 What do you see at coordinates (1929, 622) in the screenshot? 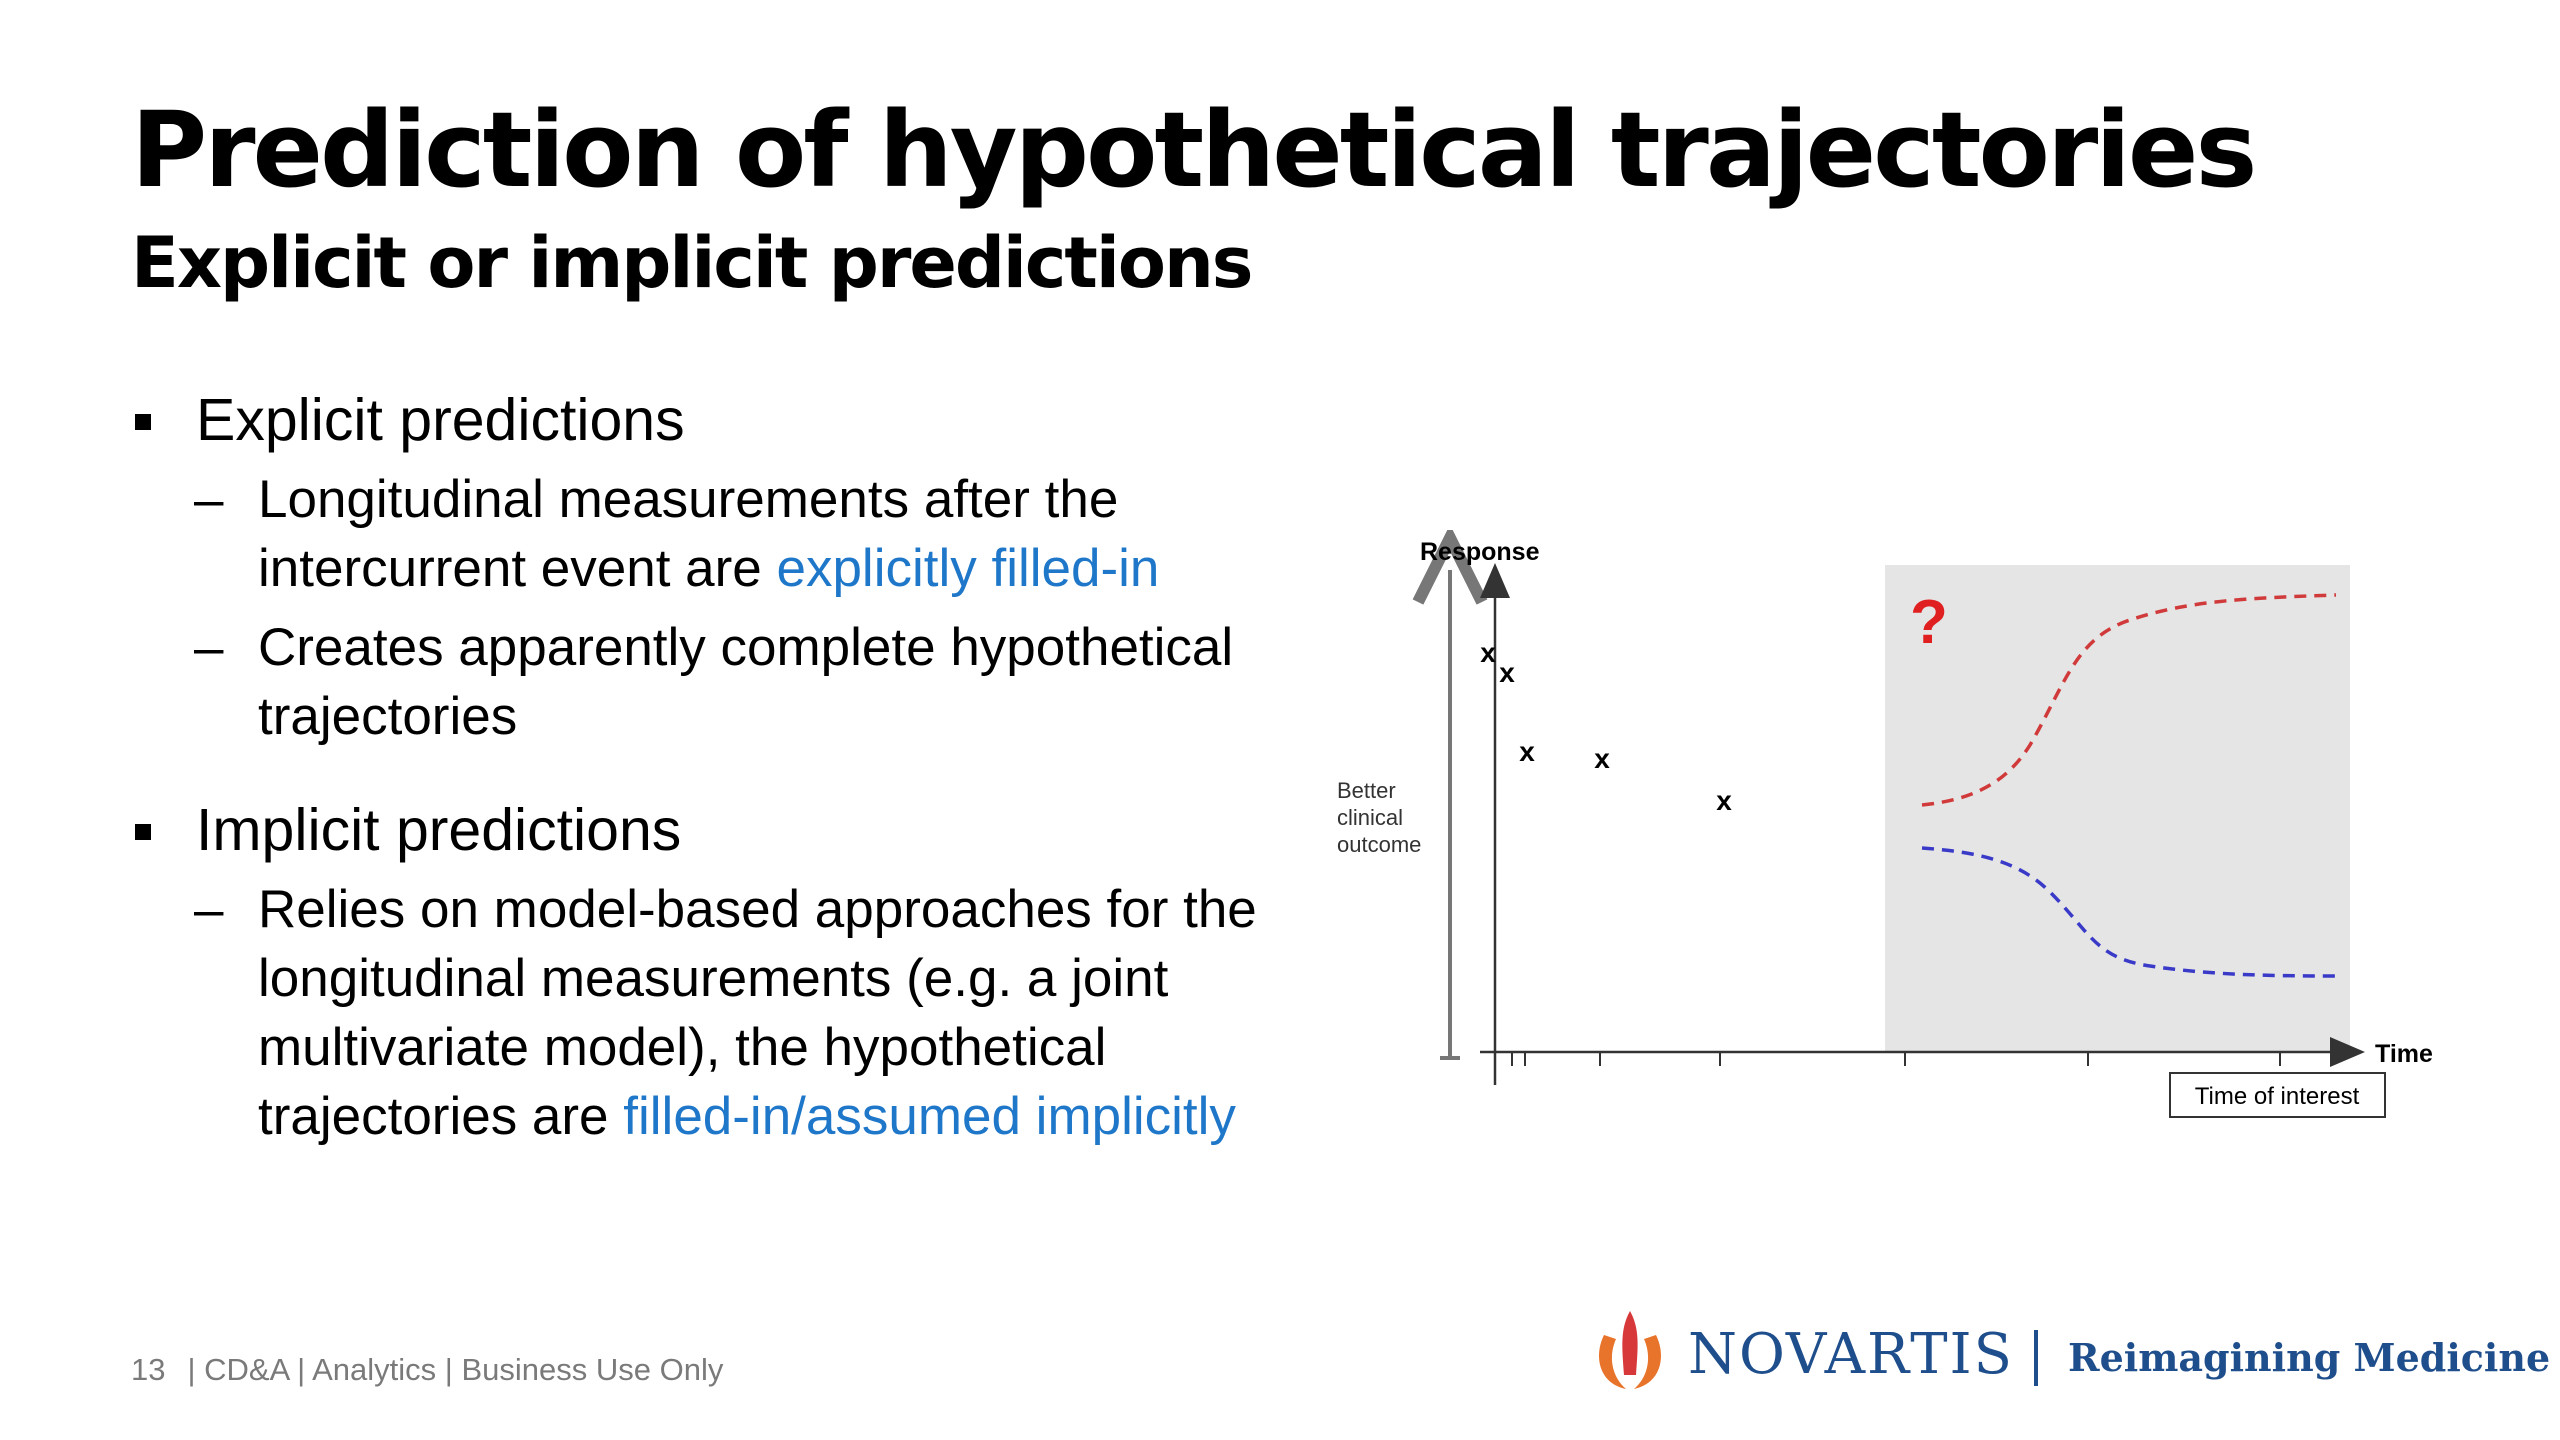
I see `question-mark-icon: ?` at bounding box center [1929, 622].